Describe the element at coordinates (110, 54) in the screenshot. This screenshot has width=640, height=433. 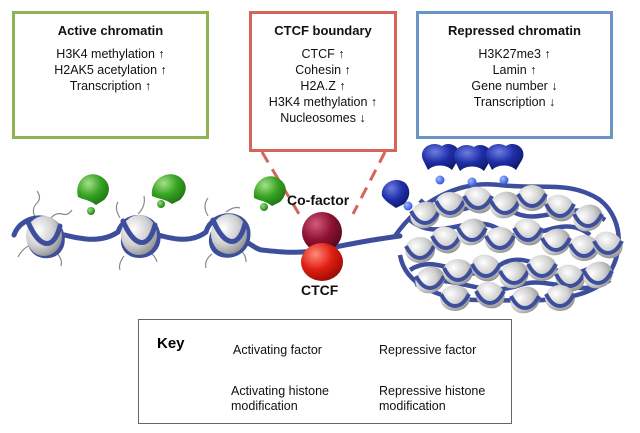
I see `active-item: H3K4 methylation ↑` at that location.